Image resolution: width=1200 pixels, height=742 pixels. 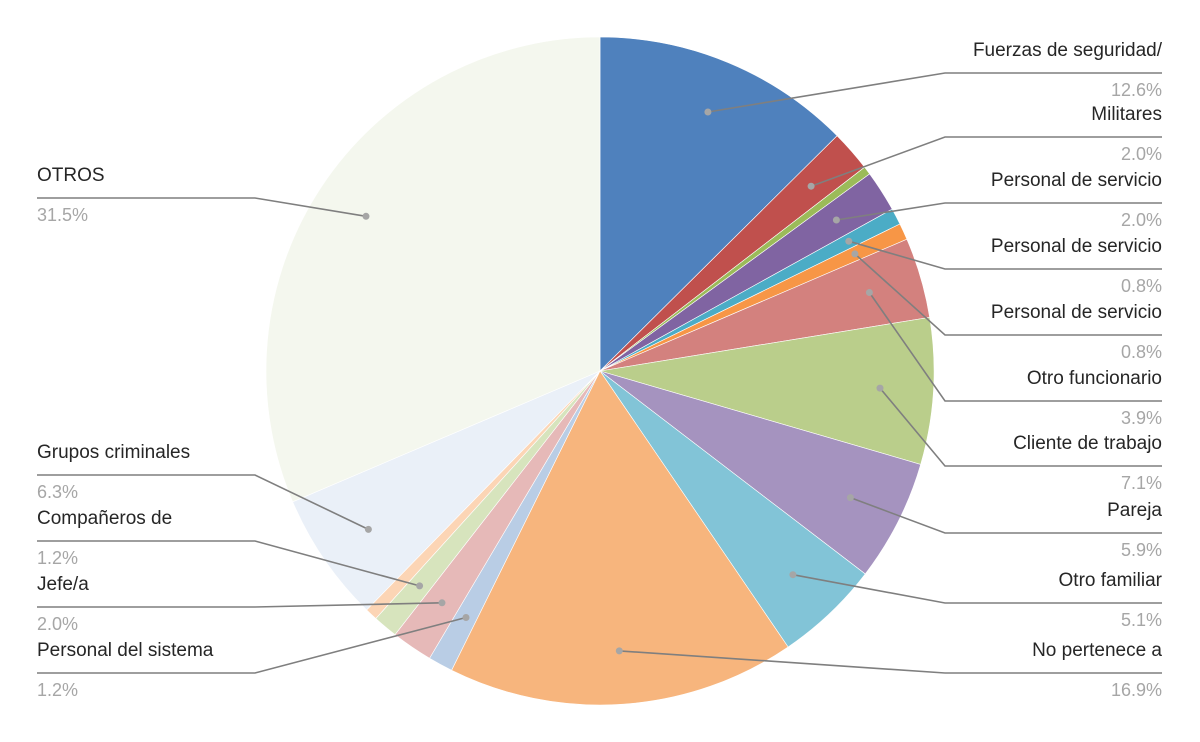 What do you see at coordinates (1111, 580) in the screenshot?
I see `slice-label: Otro familiar` at bounding box center [1111, 580].